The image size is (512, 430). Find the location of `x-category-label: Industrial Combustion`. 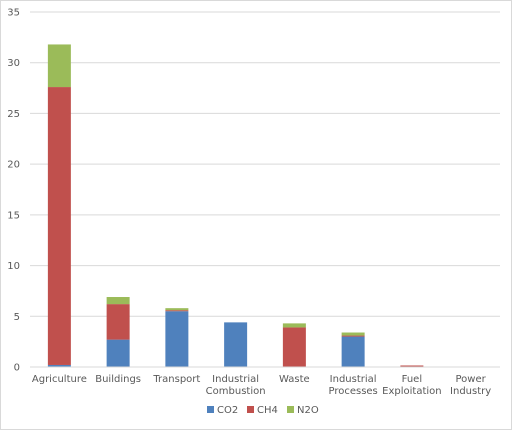

x-category-label: Industrial Combustion is located at coordinates (236, 385).